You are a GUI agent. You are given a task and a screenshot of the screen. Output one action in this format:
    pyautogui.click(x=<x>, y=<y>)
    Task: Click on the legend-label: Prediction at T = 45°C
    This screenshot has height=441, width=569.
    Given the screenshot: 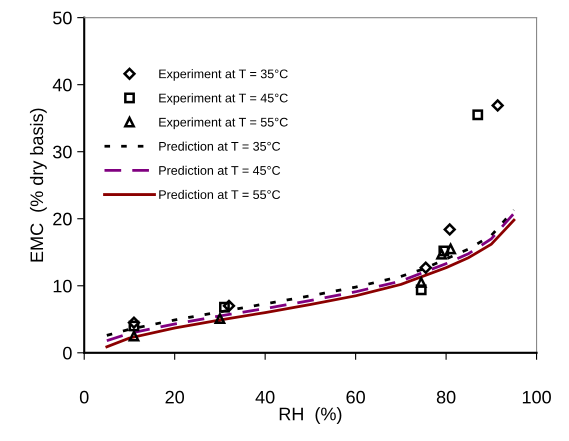 What is the action you would take?
    pyautogui.click(x=219, y=170)
    